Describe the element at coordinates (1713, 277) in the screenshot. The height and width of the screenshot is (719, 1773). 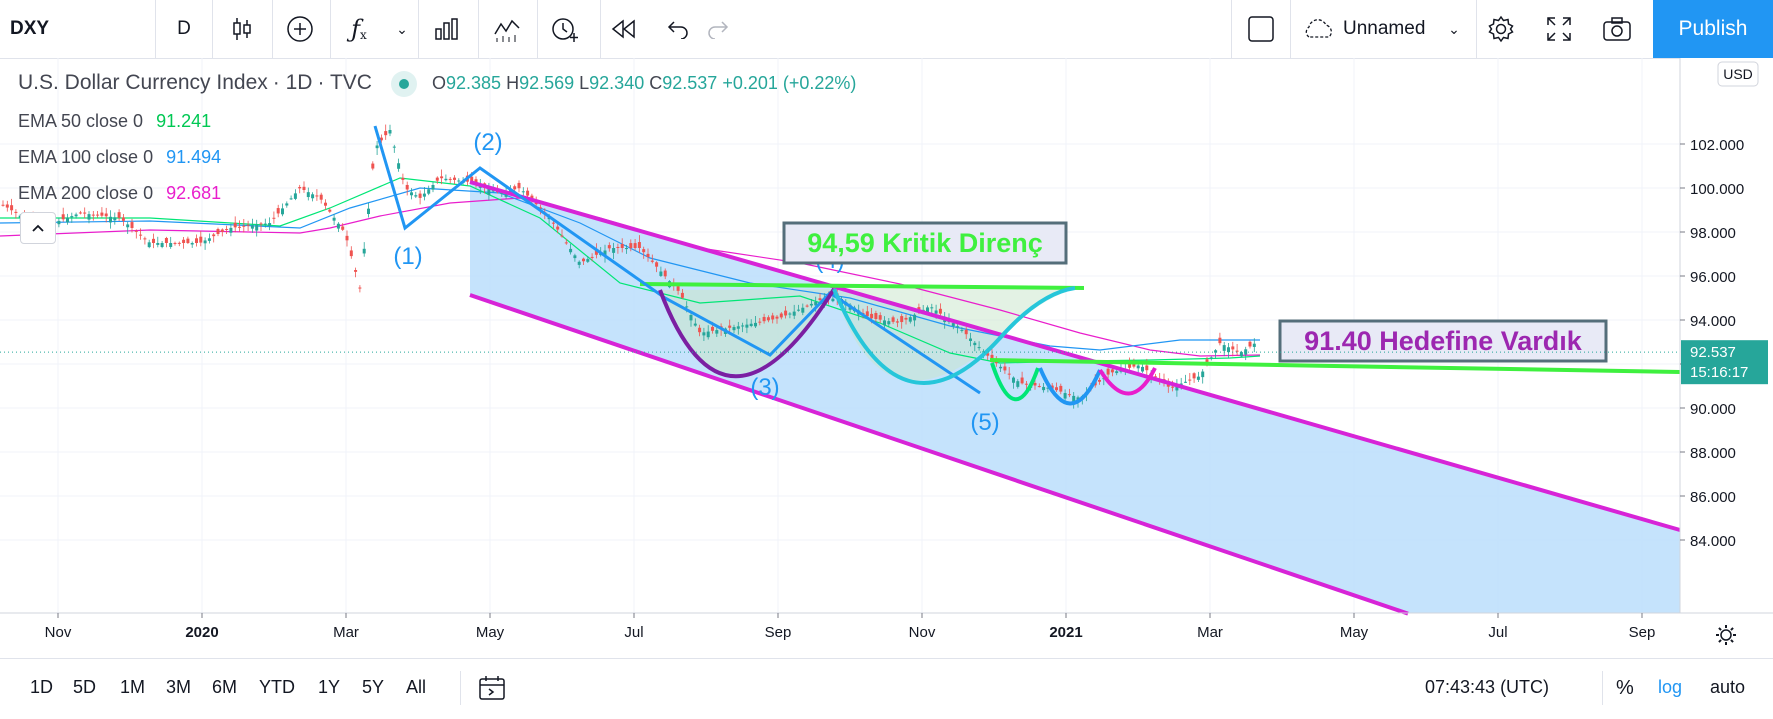
I see `y-tick-label: 96.000` at that location.